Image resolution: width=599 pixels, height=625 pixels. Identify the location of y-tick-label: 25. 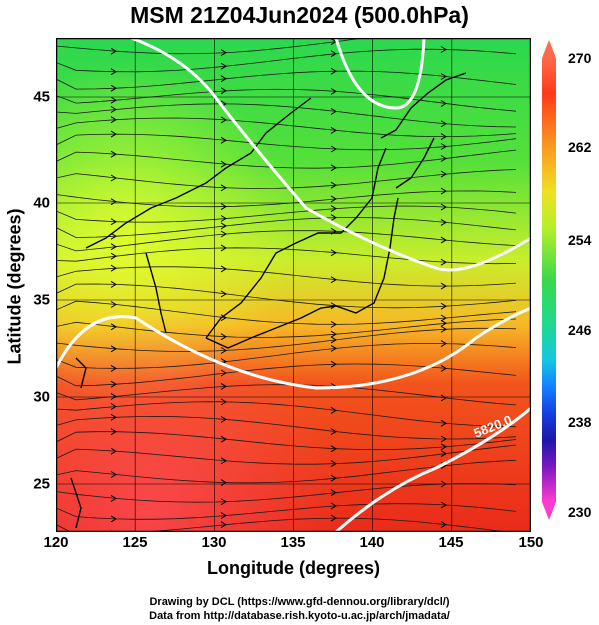
(41, 484).